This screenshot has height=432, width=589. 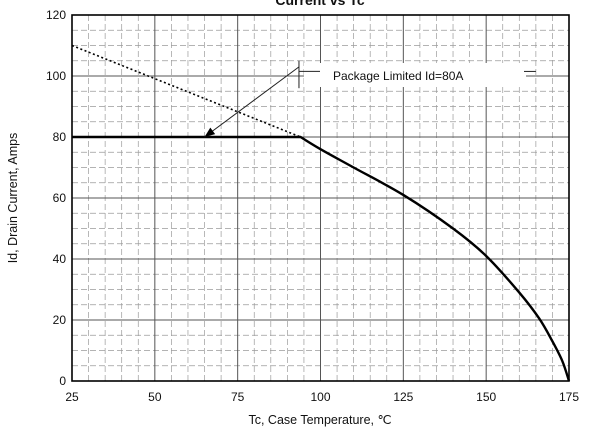 I want to click on y-tick-label: 20, so click(x=60, y=320).